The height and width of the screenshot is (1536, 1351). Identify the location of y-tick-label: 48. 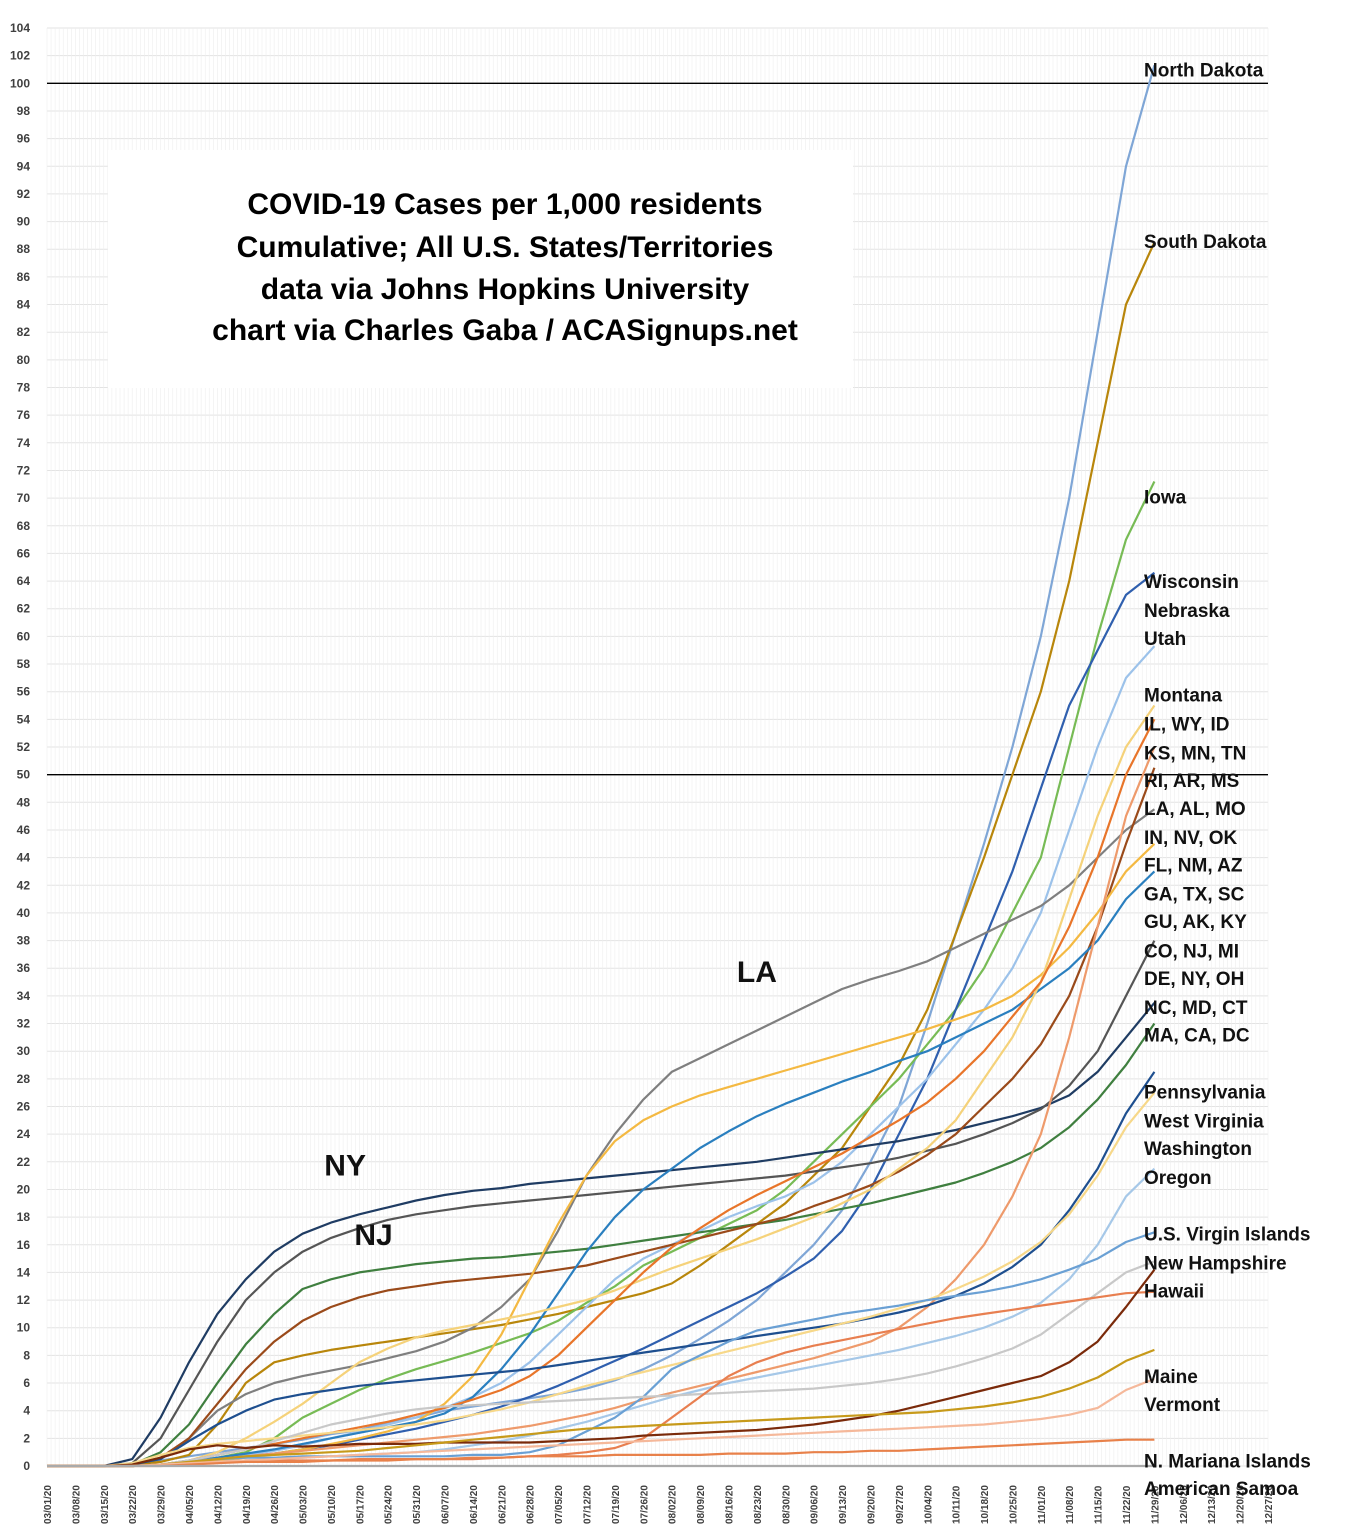
(24, 802).